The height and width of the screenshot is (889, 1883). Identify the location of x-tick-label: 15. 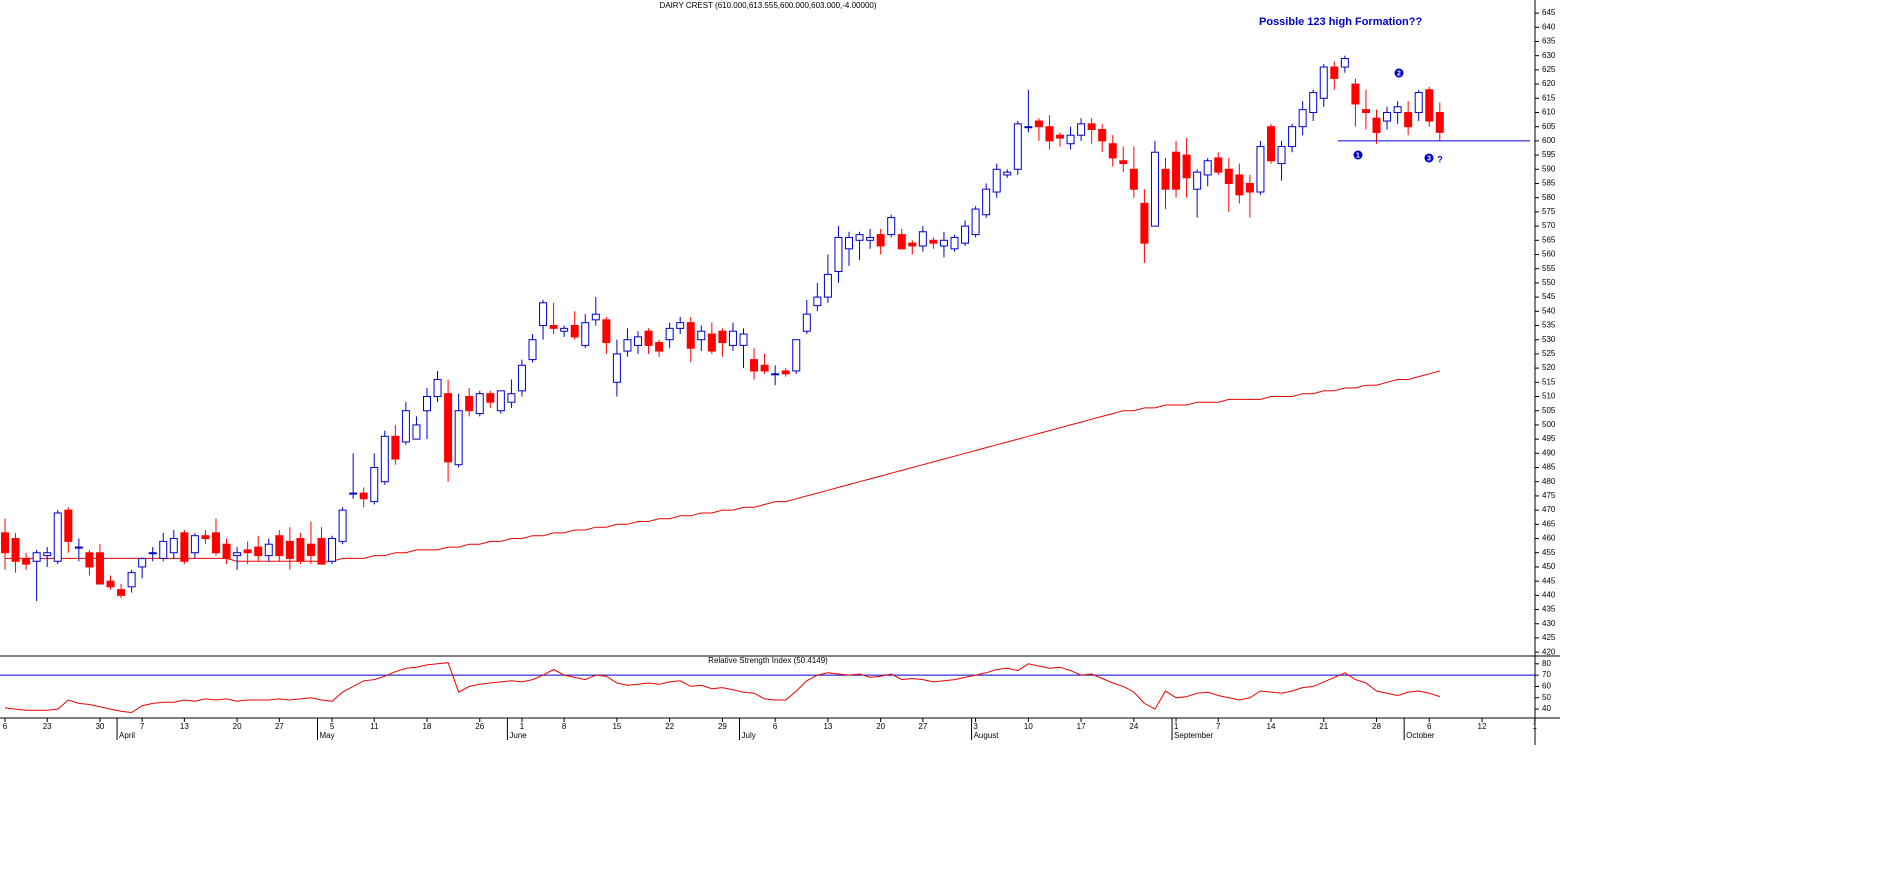
(616, 726).